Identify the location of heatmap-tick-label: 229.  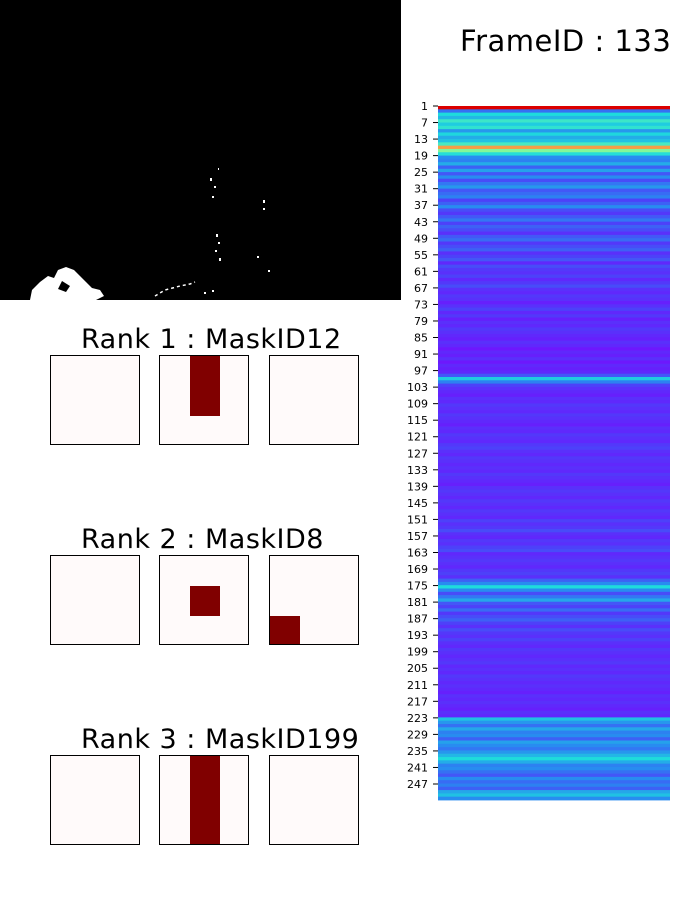
(417, 734).